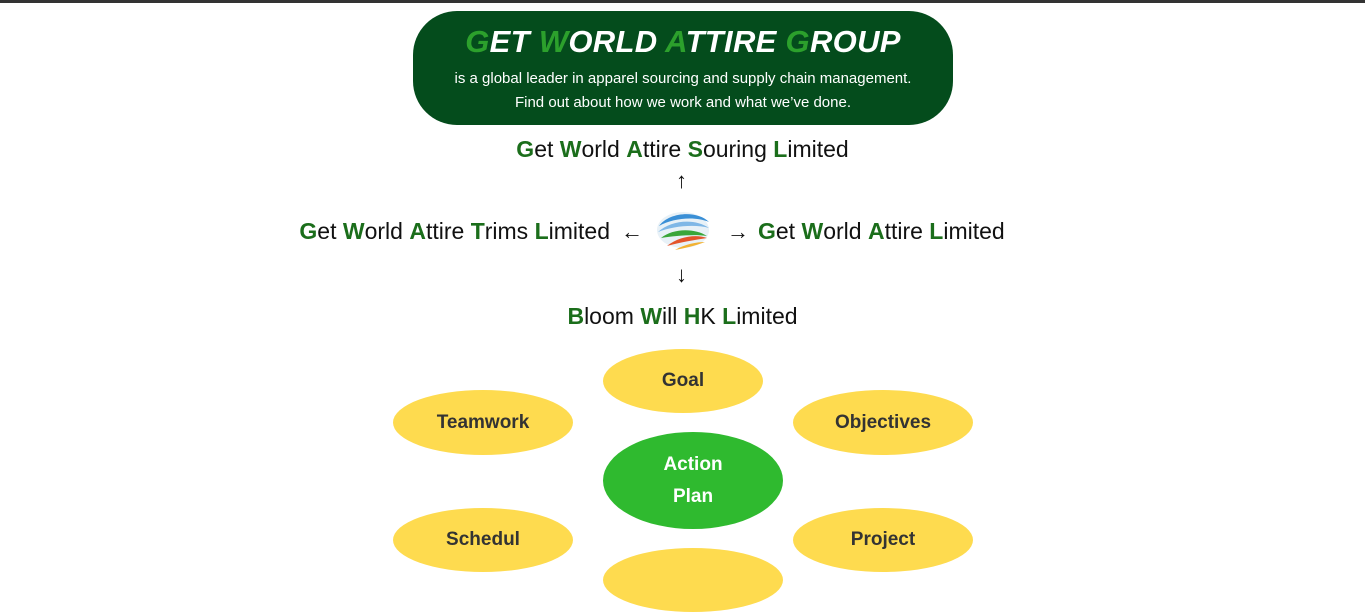 Image resolution: width=1365 pixels, height=612 pixels. What do you see at coordinates (483, 422) in the screenshot?
I see `oval-teamwork: Teamwork` at bounding box center [483, 422].